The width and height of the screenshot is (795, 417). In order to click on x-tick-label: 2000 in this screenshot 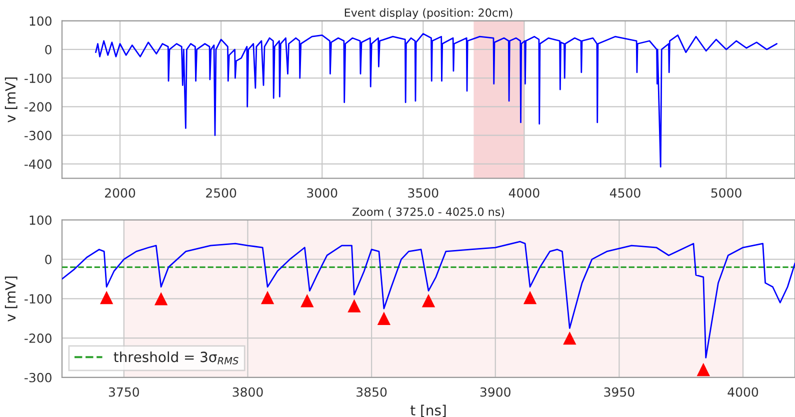, I will do `click(120, 193)`.